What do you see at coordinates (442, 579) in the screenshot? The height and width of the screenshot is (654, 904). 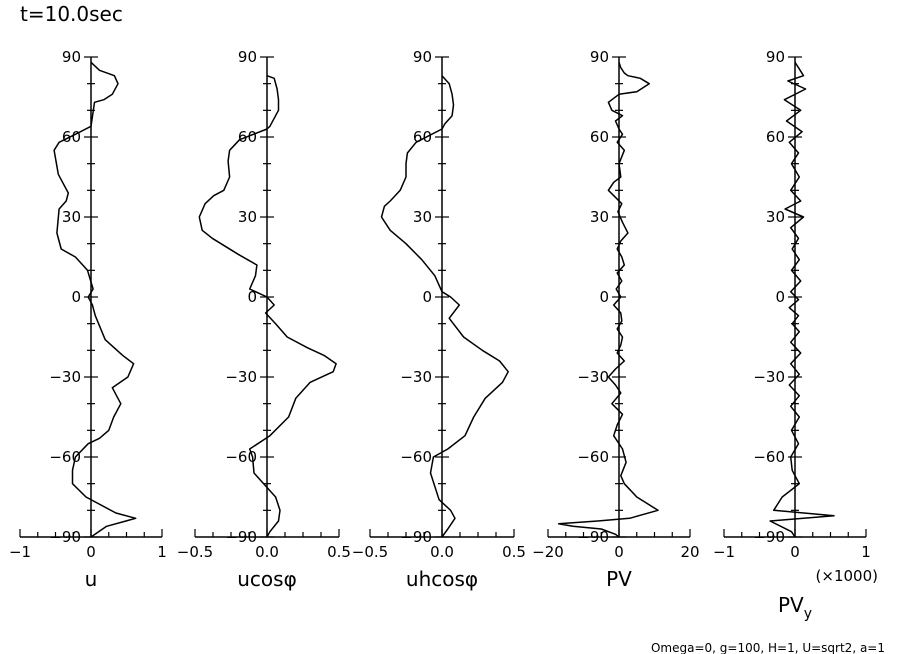 I see `x-axis-label: uhcosφ` at bounding box center [442, 579].